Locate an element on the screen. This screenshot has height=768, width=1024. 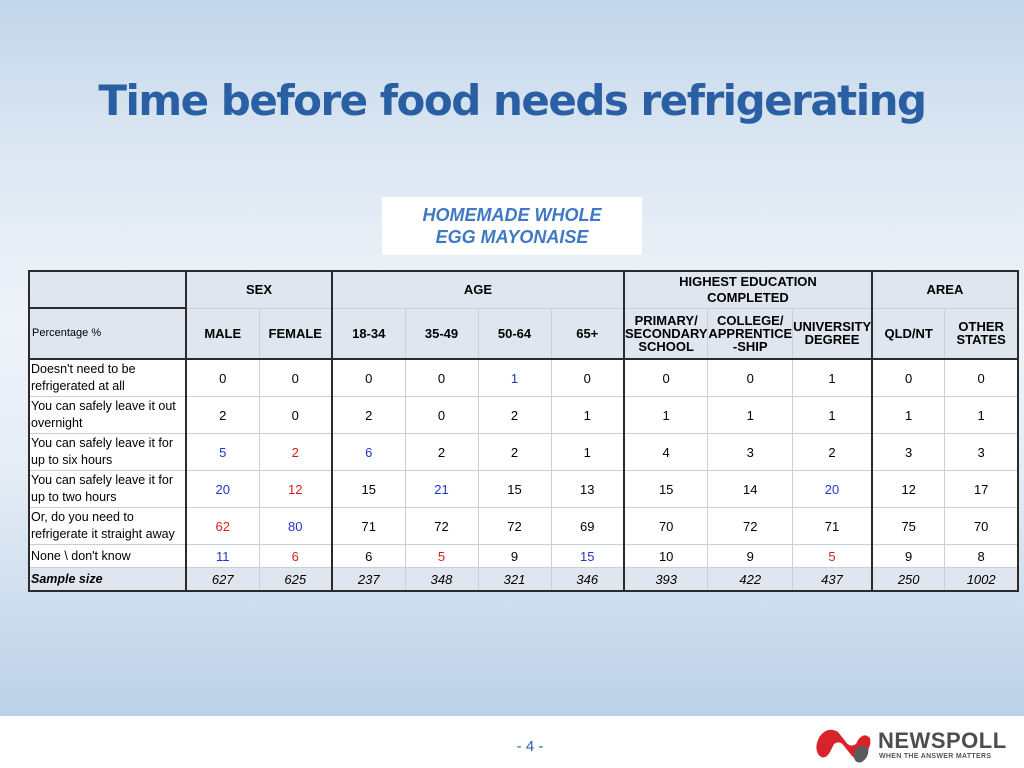
col-50-64: 50-64 is located at coordinates (514, 333).